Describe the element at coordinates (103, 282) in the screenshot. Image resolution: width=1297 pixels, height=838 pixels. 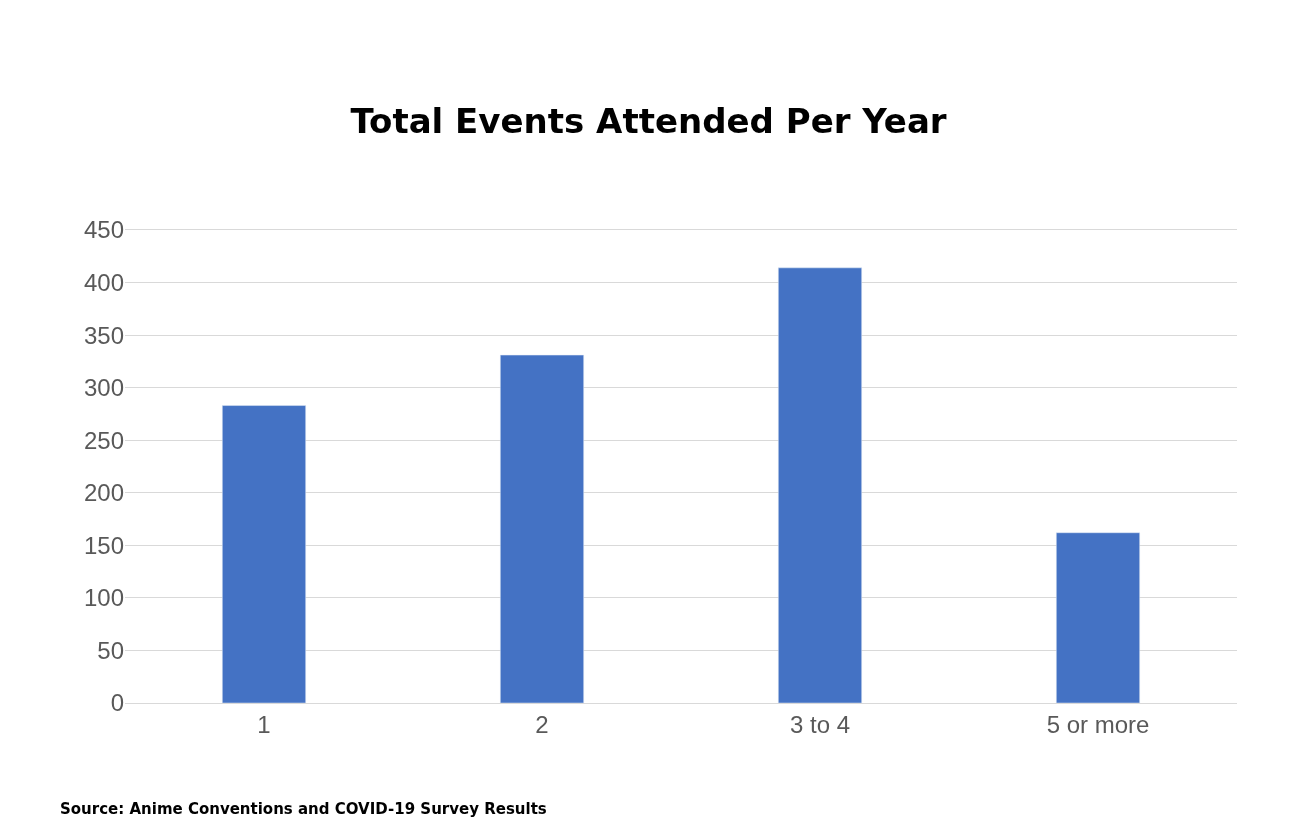
I see `y-tick-label: 400` at that location.